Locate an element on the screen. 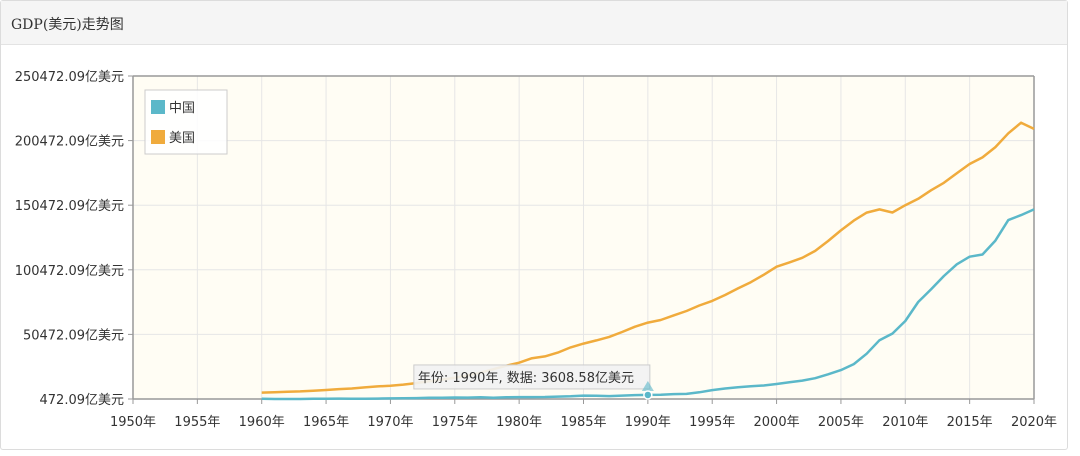 The height and width of the screenshot is (456, 1080). tooltip-text: 年份: 1990年, 数据: 3608.58亿美元 is located at coordinates (526, 378).